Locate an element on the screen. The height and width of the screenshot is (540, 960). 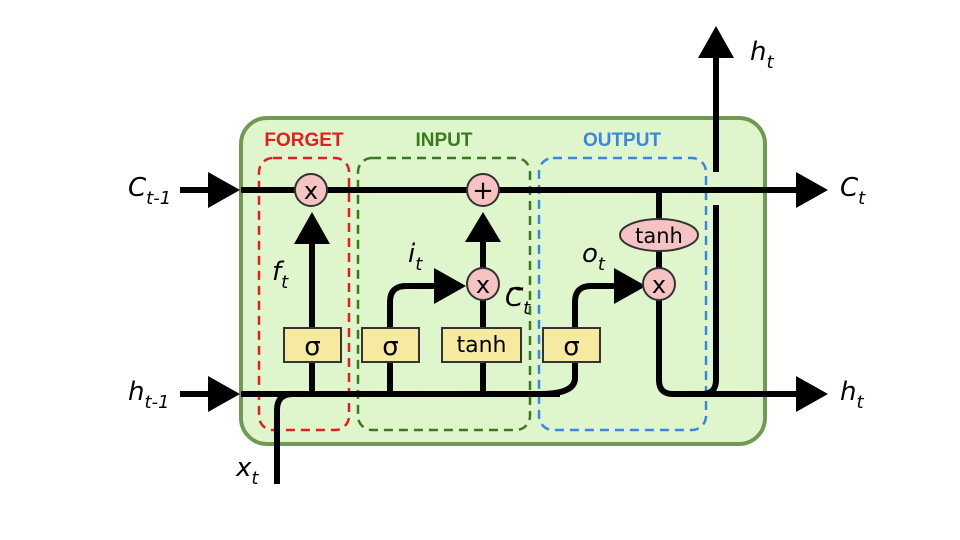
output-gate-region is located at coordinates (622, 294).